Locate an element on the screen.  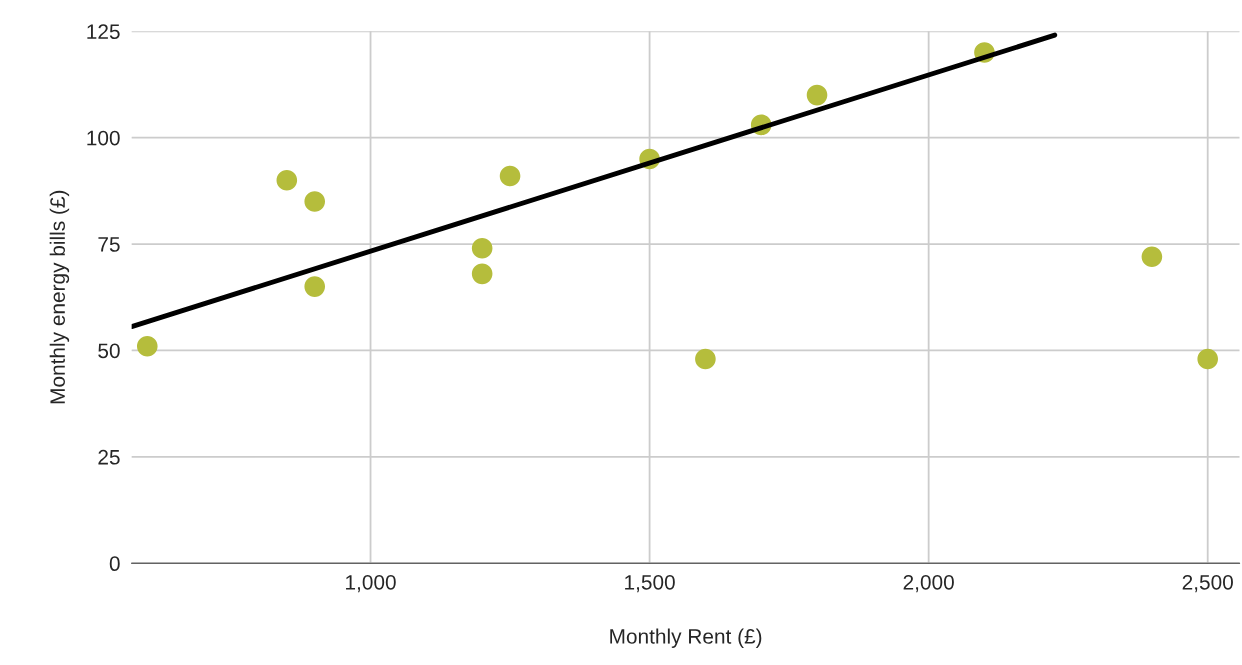
x-tick-label: 2,000 is located at coordinates (928, 583).